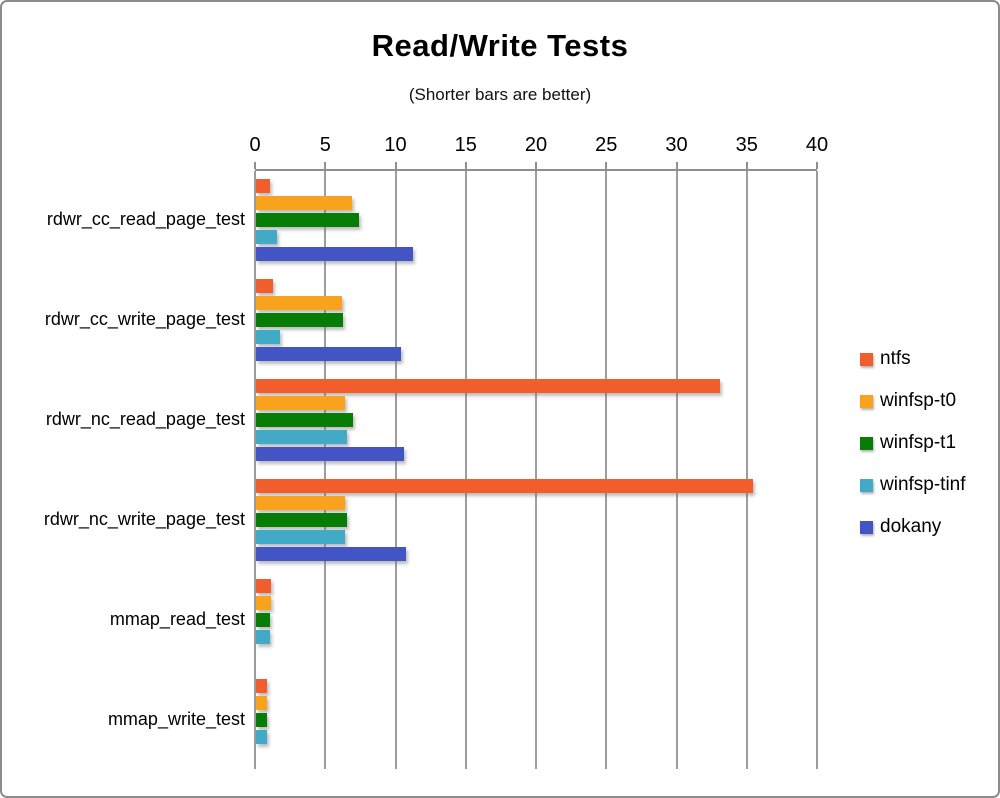 The image size is (1000, 798). I want to click on legend-label: dokany, so click(911, 526).